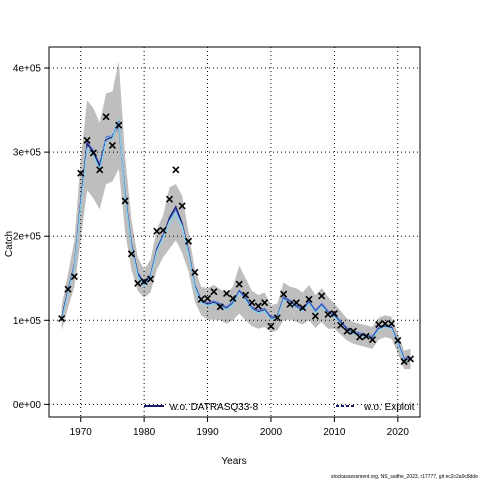 The height and width of the screenshot is (480, 480). What do you see at coordinates (233, 298) in the screenshot?
I see `observed-point-1994` at bounding box center [233, 298].